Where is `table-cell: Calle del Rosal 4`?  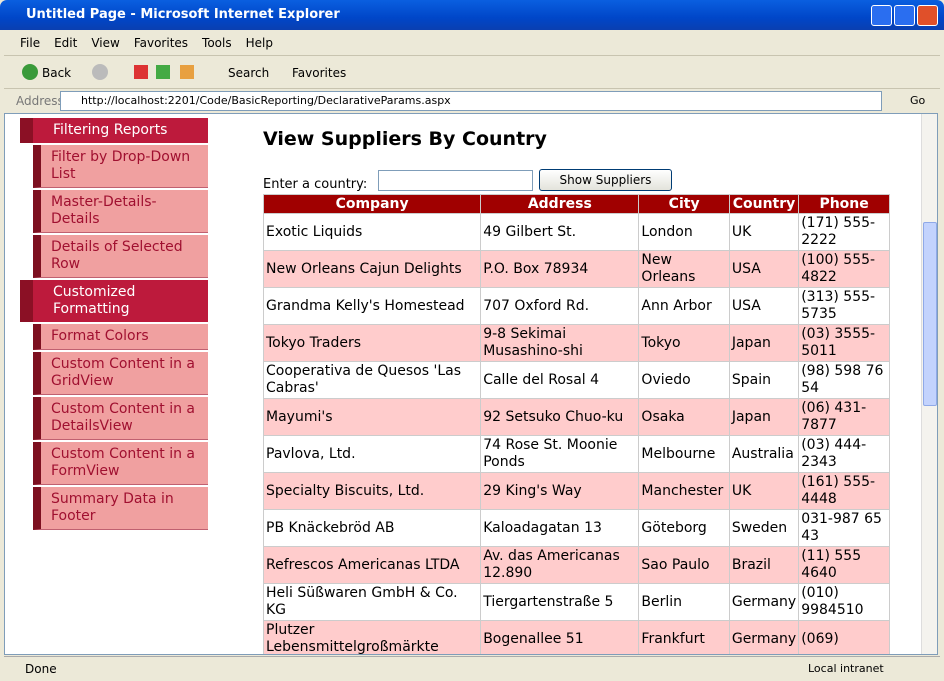
table-cell: Calle del Rosal 4 is located at coordinates (560, 380).